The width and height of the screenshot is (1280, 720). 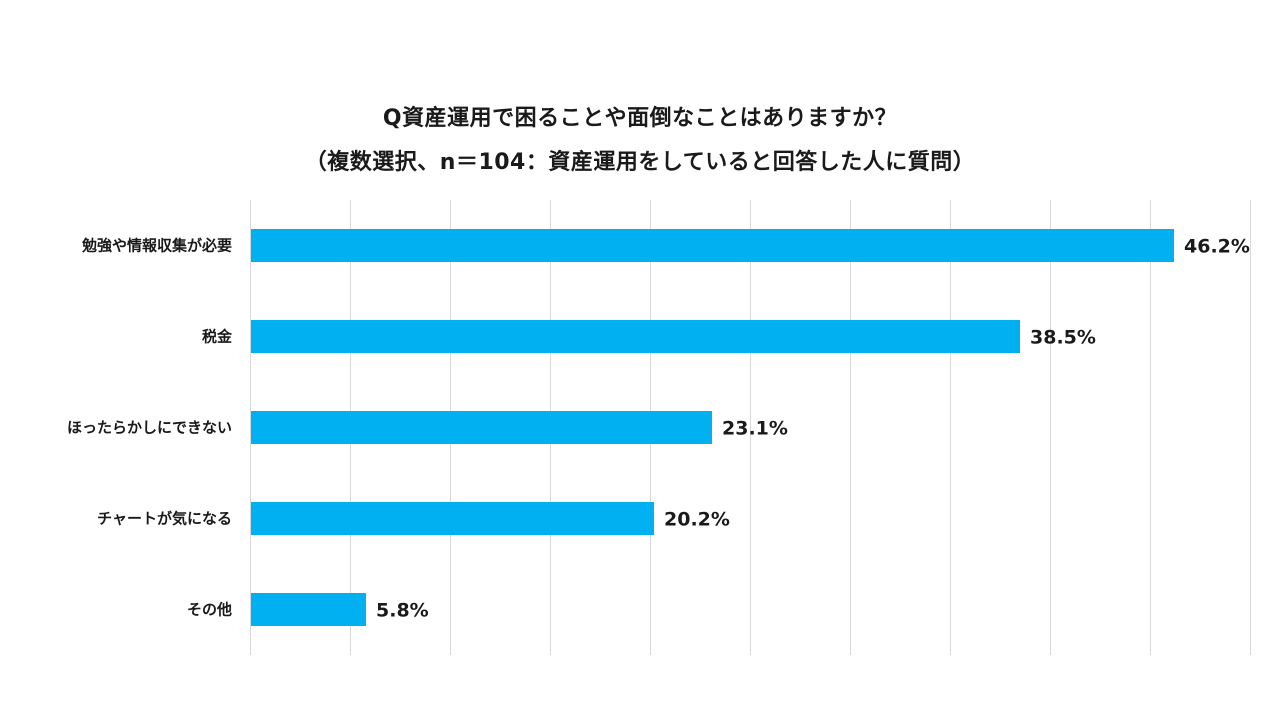 I want to click on value-label: 23.1%, so click(x=755, y=429).